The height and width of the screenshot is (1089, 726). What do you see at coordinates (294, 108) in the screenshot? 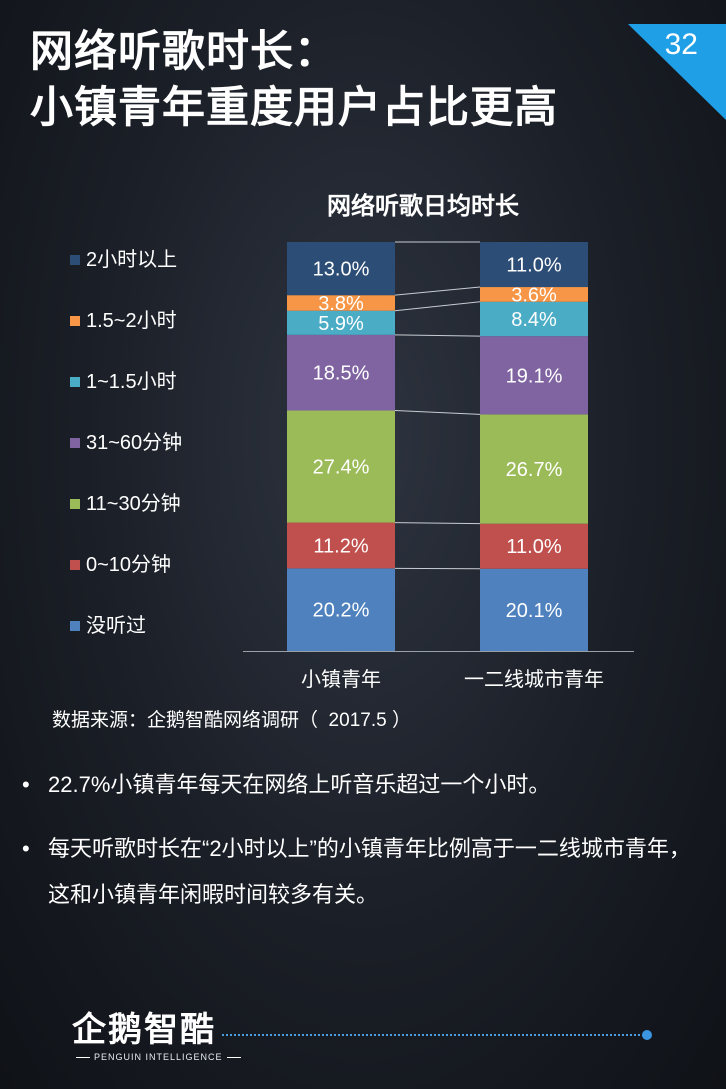
I see `title-line-2: 小镇青年重度用户占比更高` at bounding box center [294, 108].